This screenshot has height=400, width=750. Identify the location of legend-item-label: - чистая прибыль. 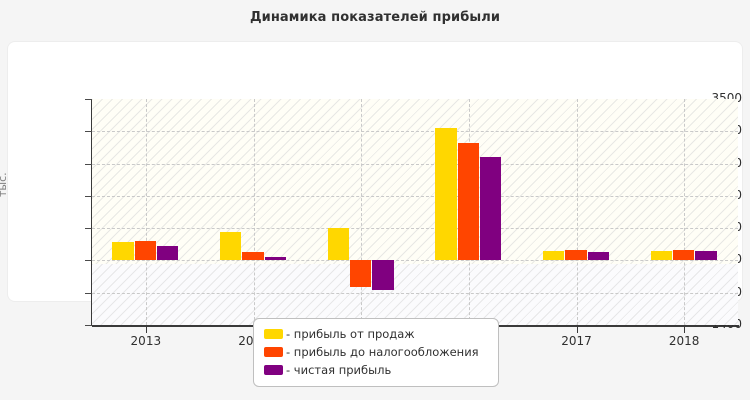
(339, 370).